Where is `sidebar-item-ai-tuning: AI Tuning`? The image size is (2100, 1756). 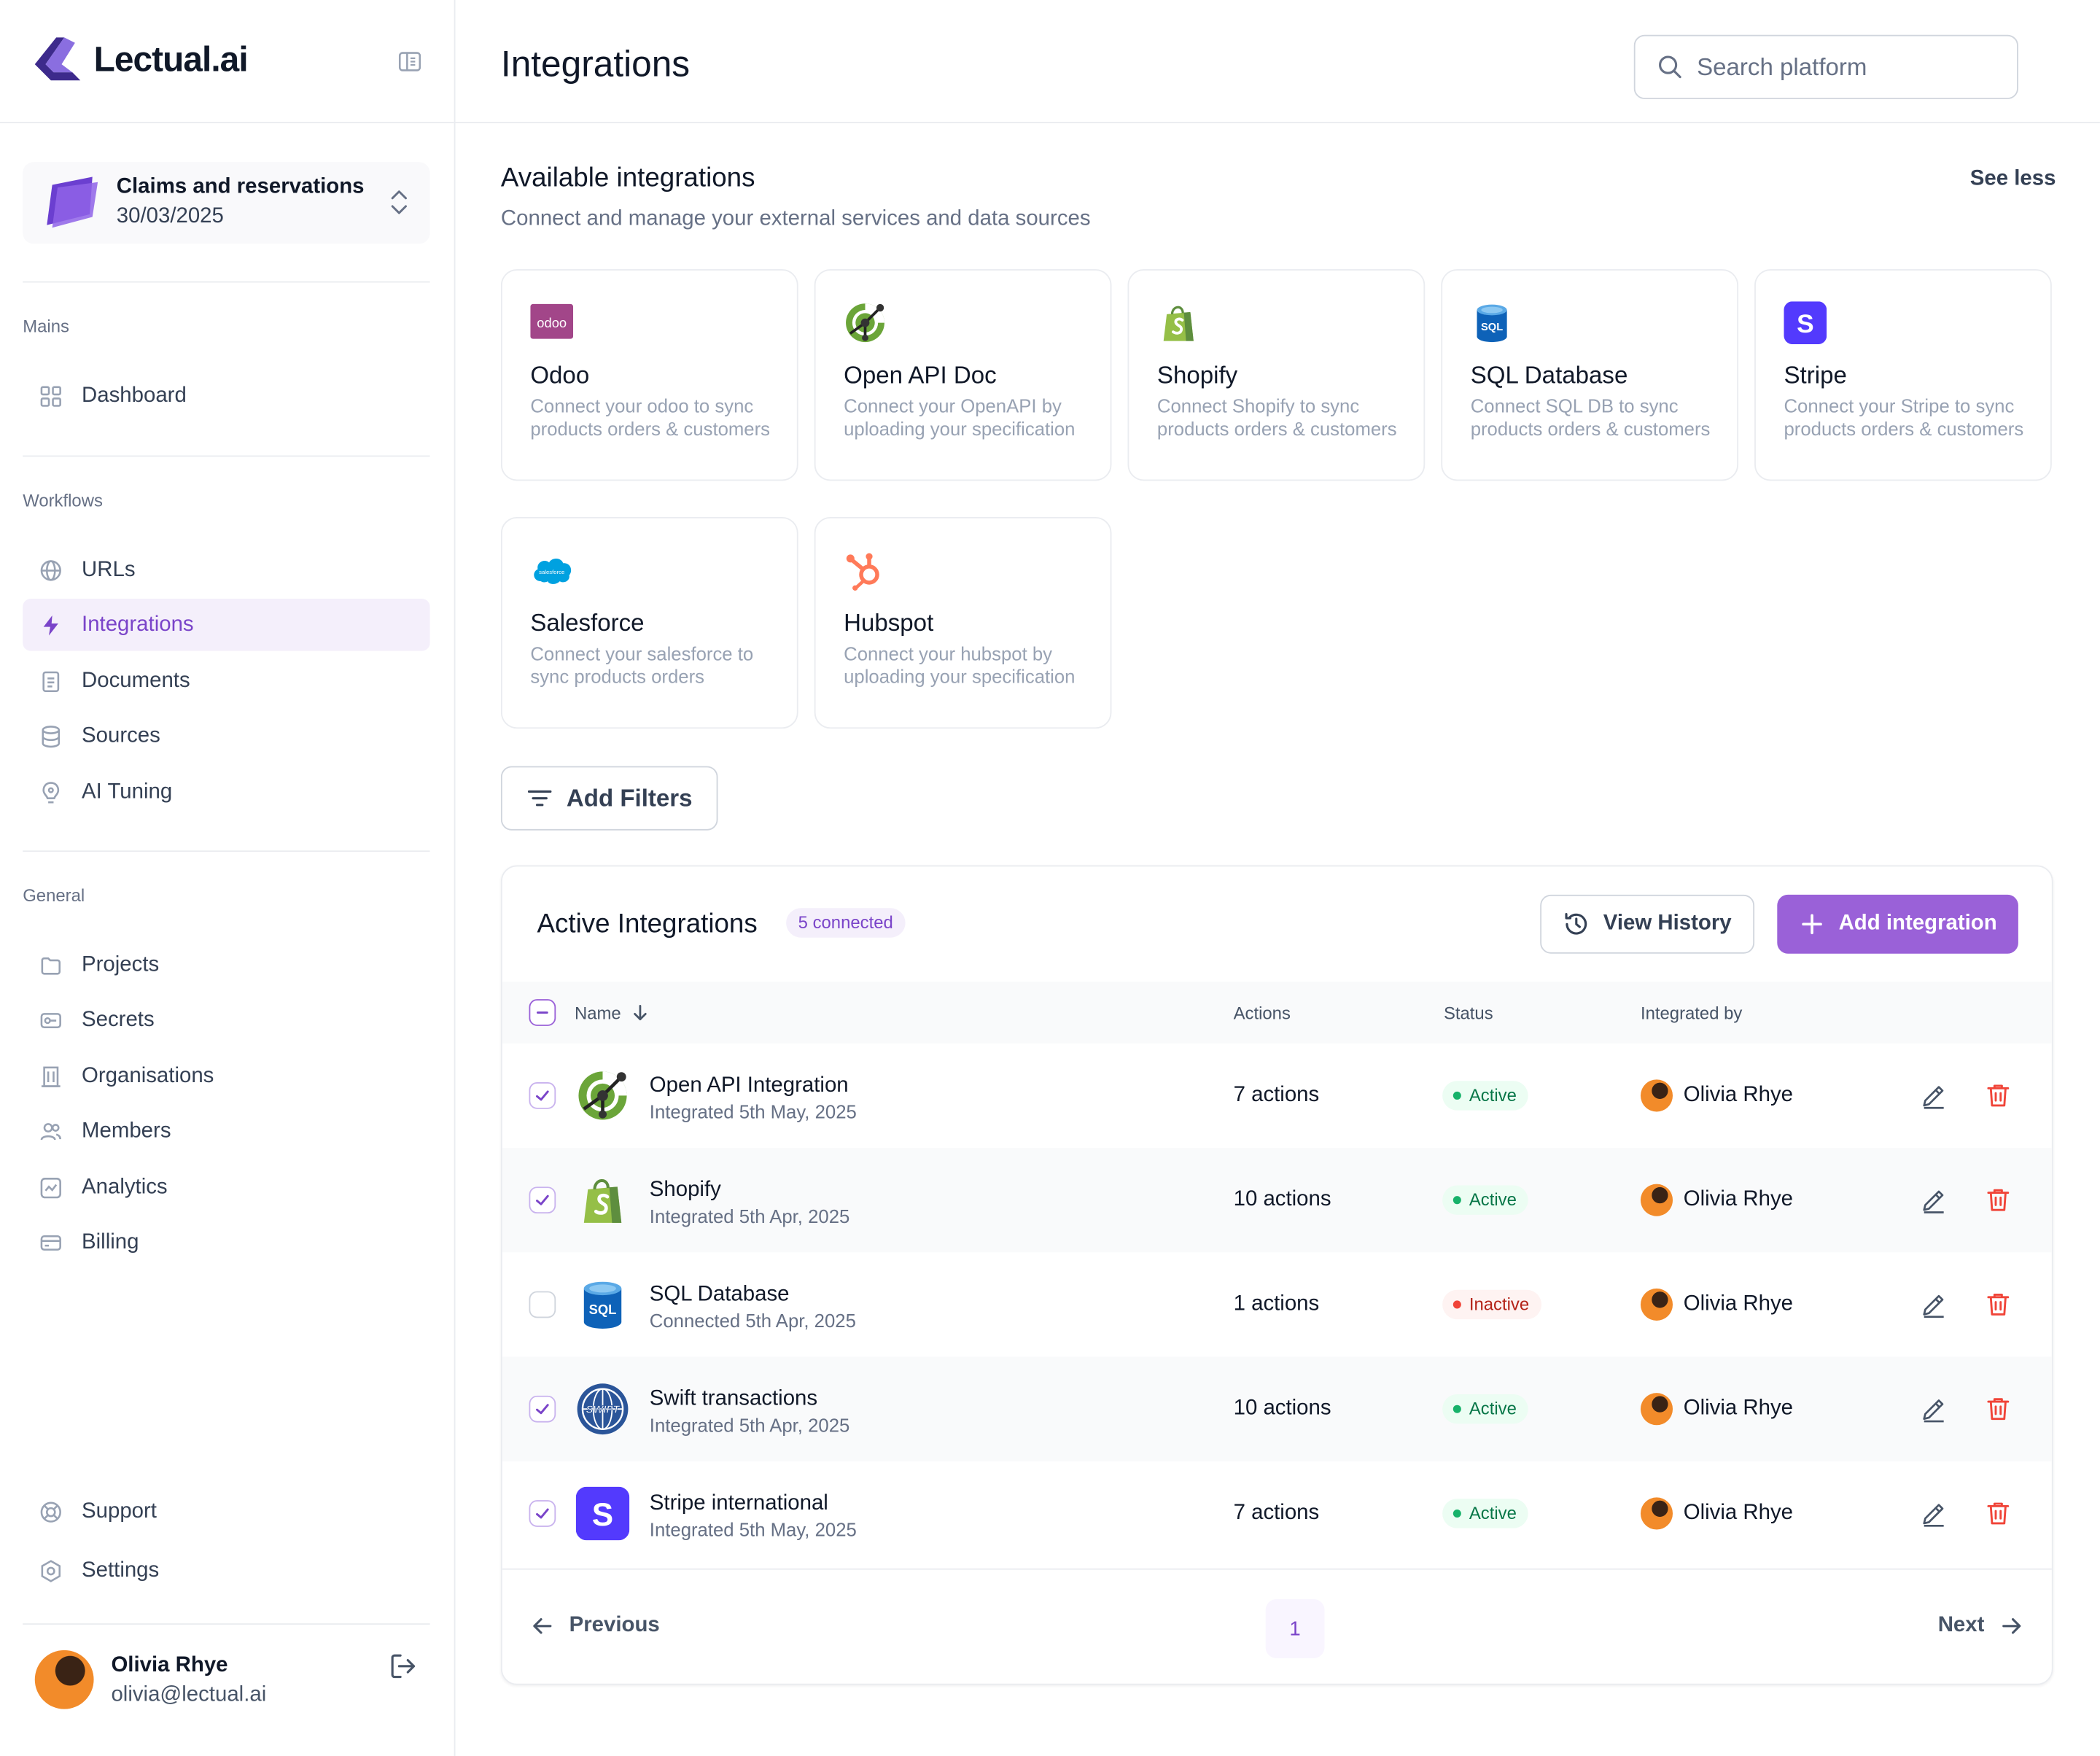 sidebar-item-ai-tuning: AI Tuning is located at coordinates (226, 792).